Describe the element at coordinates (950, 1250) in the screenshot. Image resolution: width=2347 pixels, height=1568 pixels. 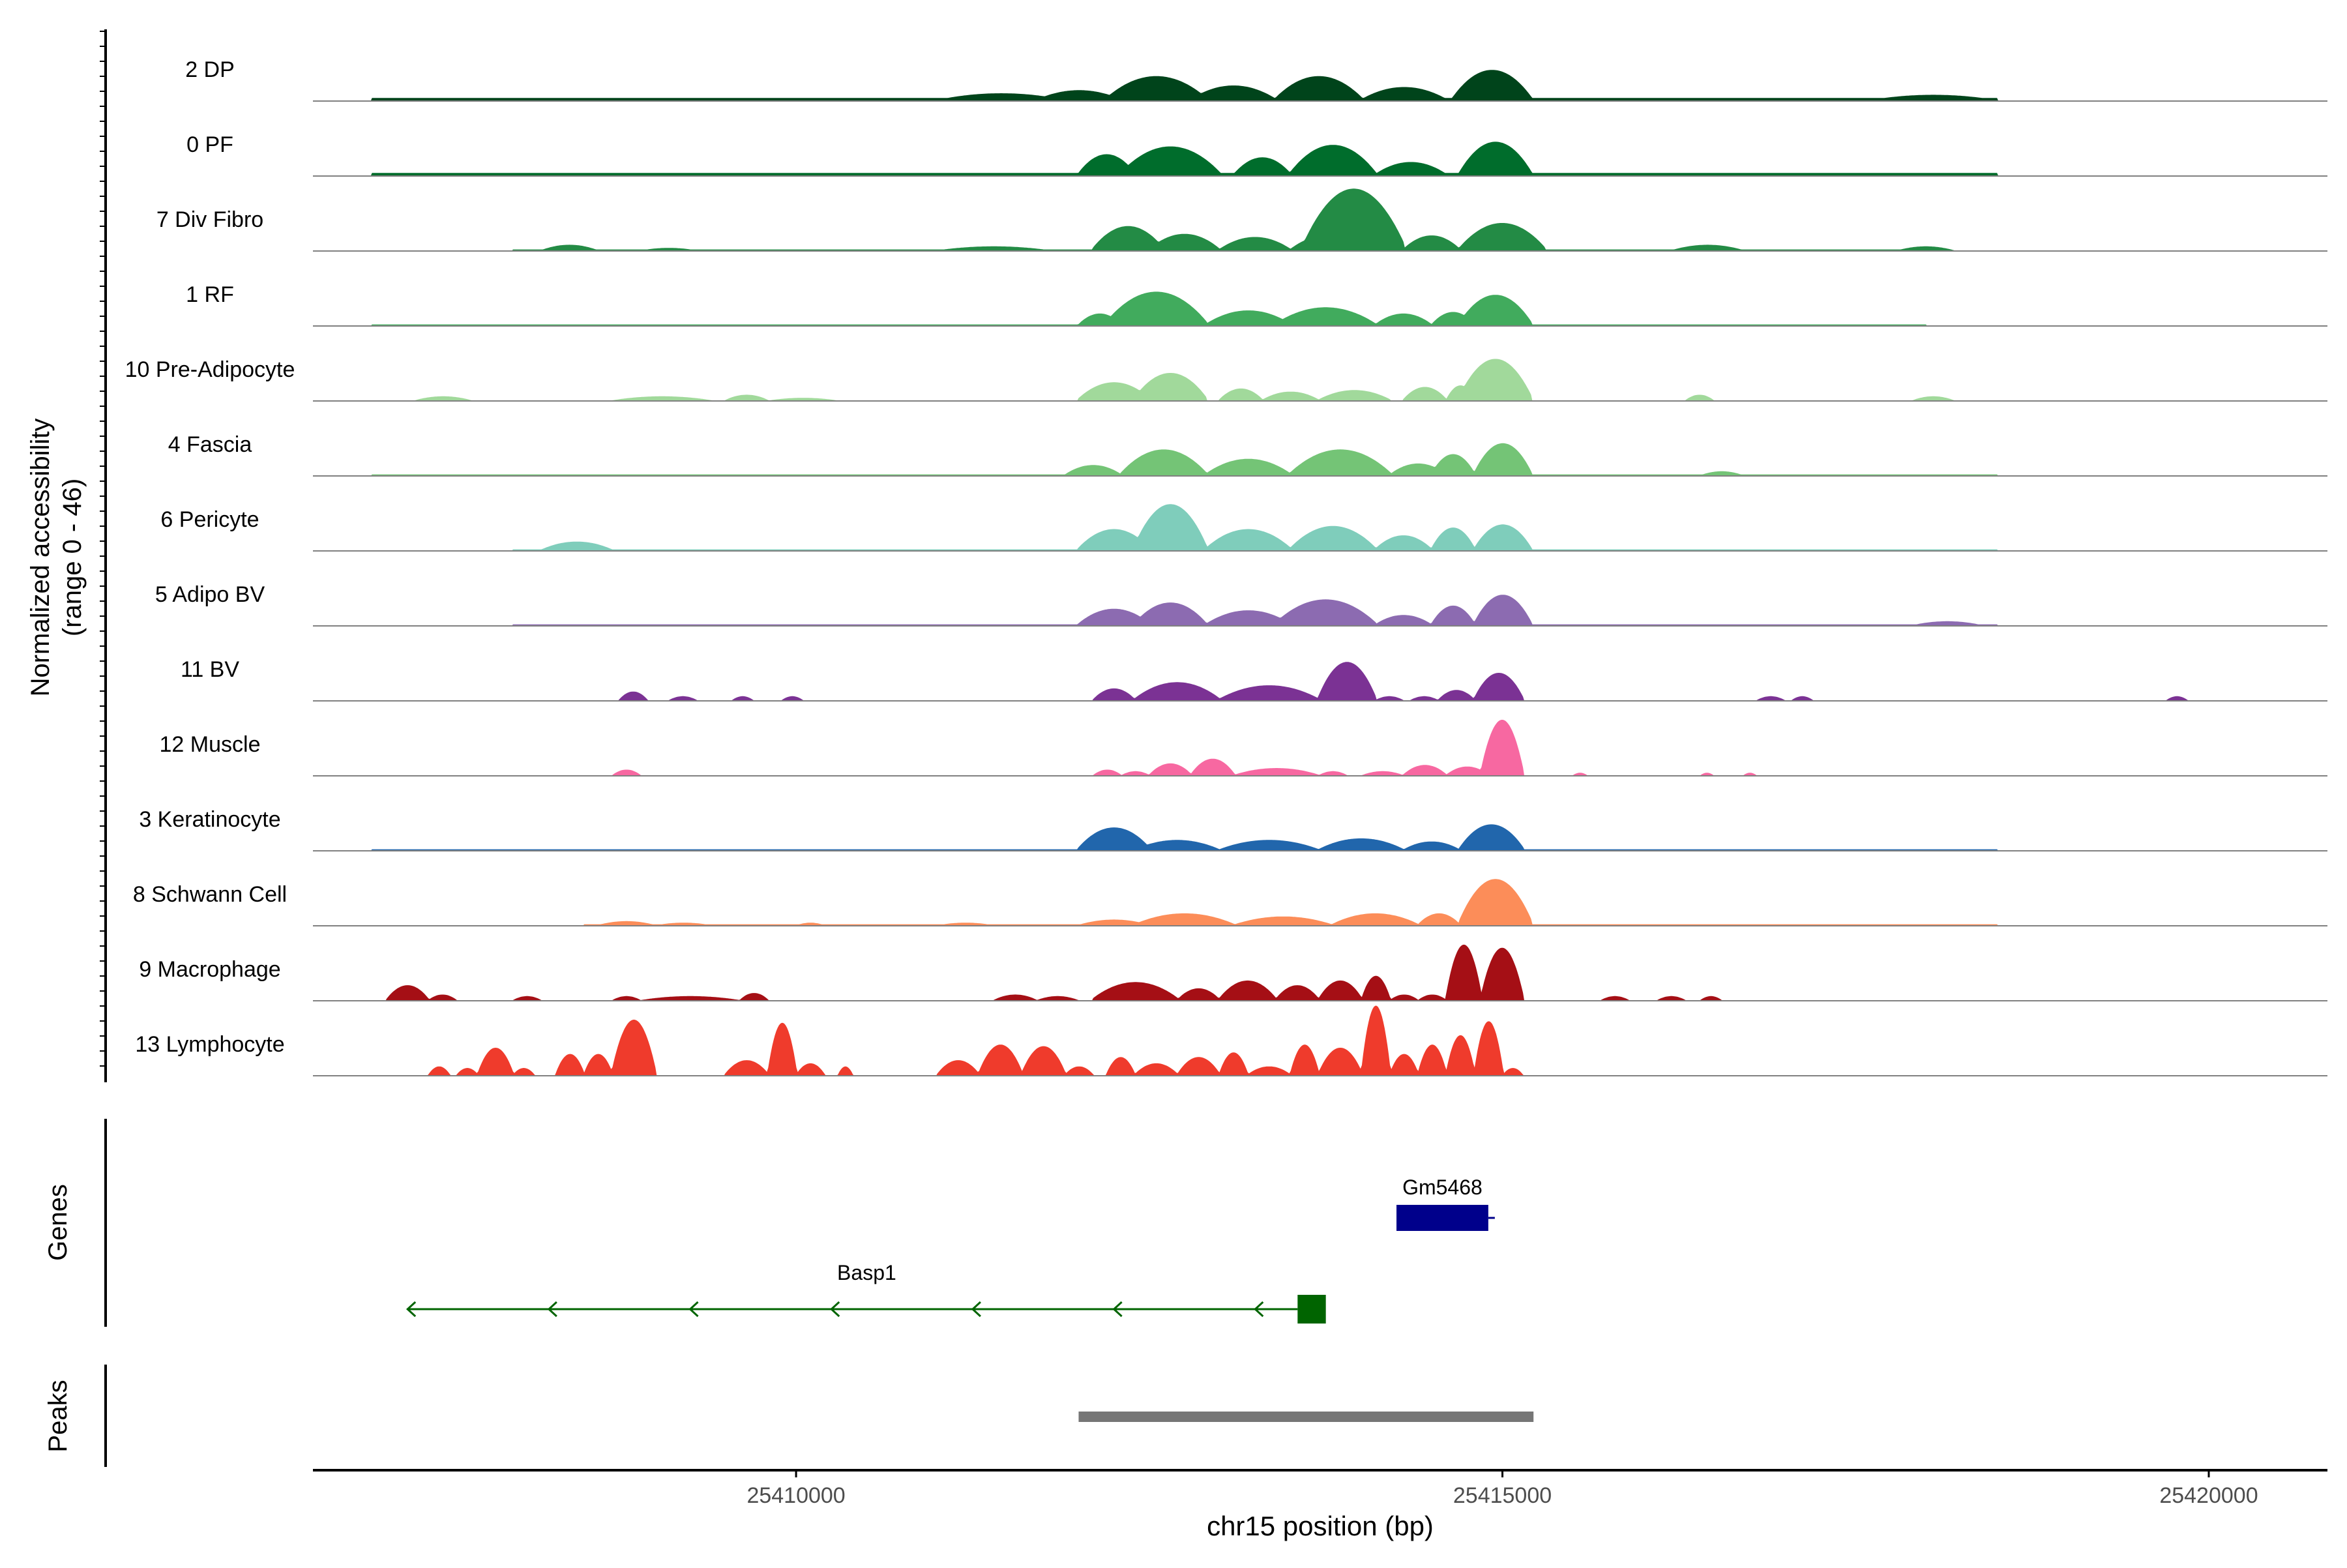
I see `gene-annotation-track: Gm5468 Basp1` at that location.